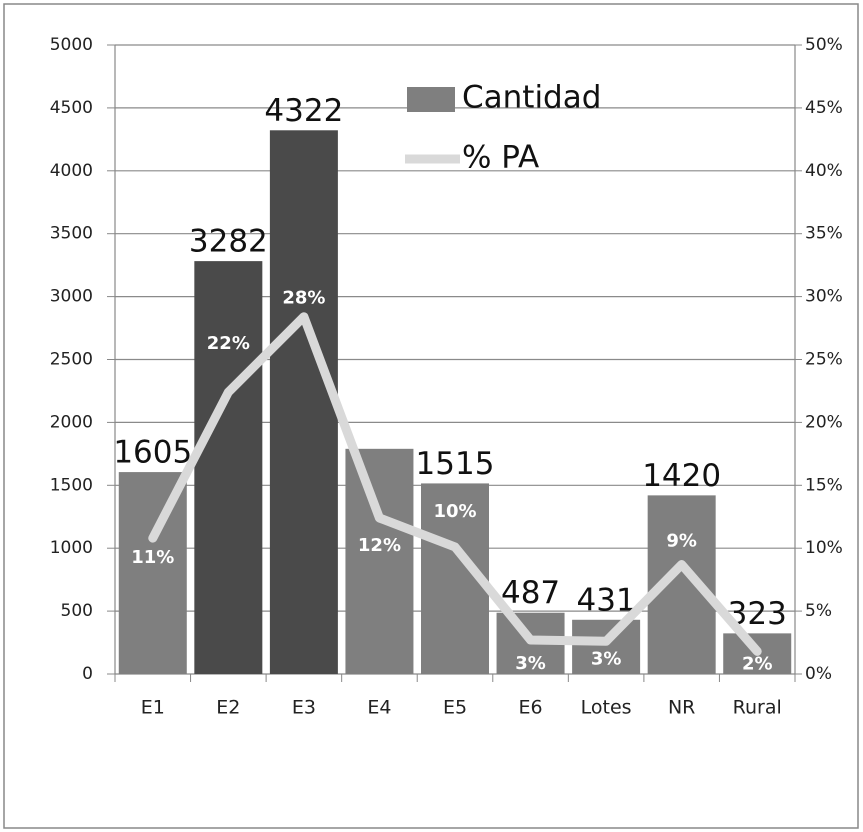 Image resolution: width=863 pixels, height=832 pixels. What do you see at coordinates (303, 111) in the screenshot?
I see `bar-value-label: 4322` at bounding box center [303, 111].